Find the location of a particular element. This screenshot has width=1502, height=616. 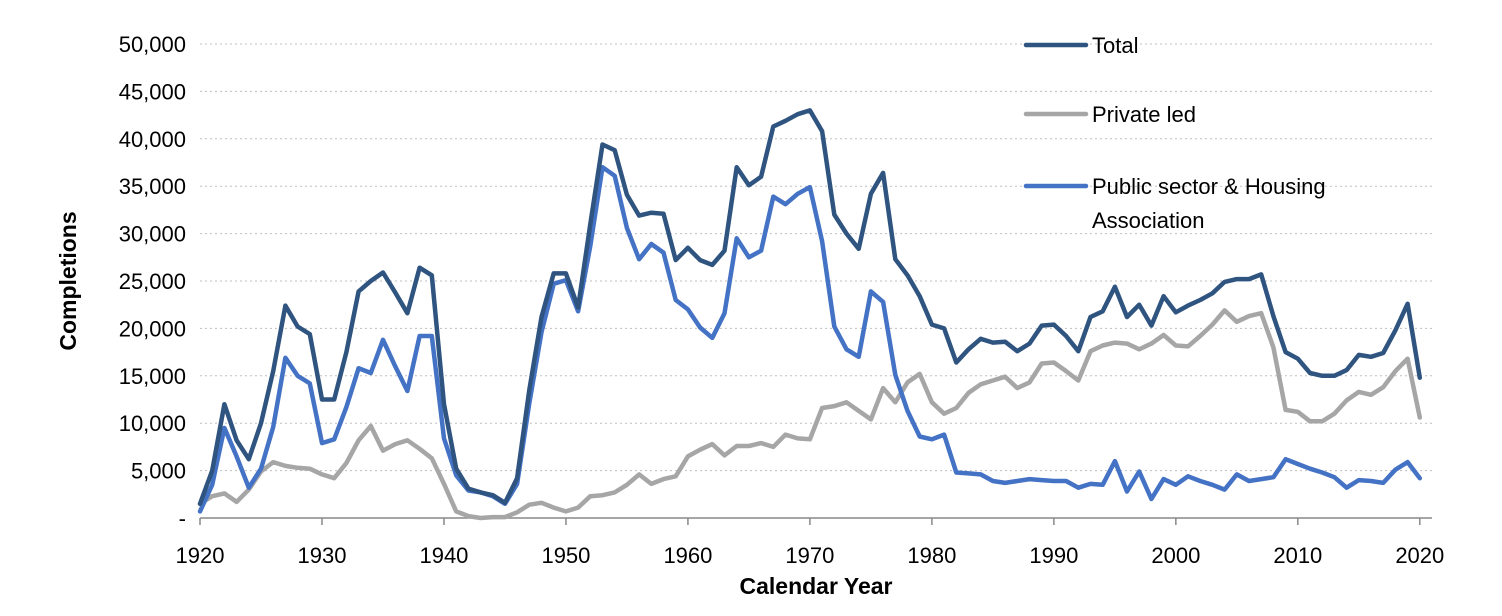

y-tick-label: 45,000 is located at coordinates (152, 91).